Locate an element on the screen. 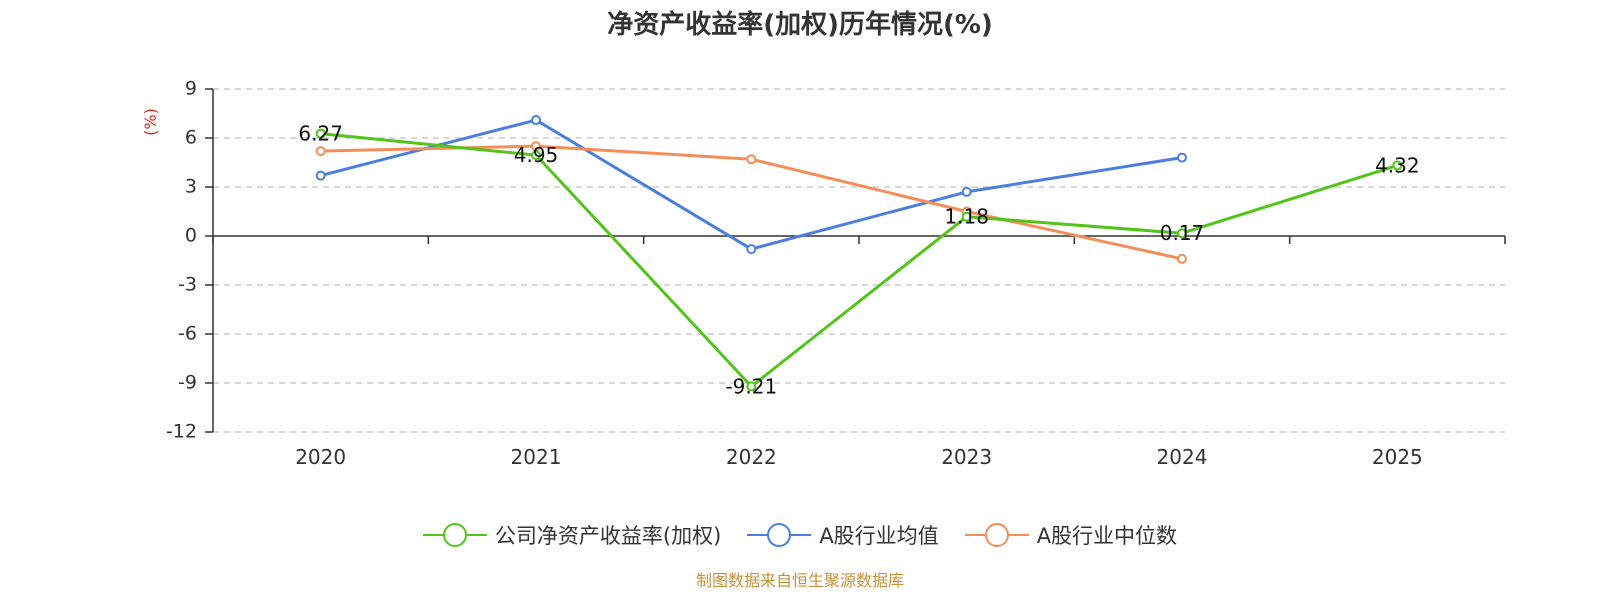 The image size is (1600, 600). y-tick-label: 3 is located at coordinates (191, 187).